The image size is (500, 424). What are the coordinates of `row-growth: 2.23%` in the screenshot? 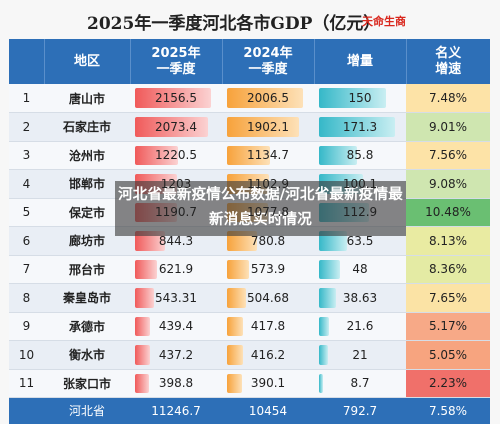 It's located at (448, 383).